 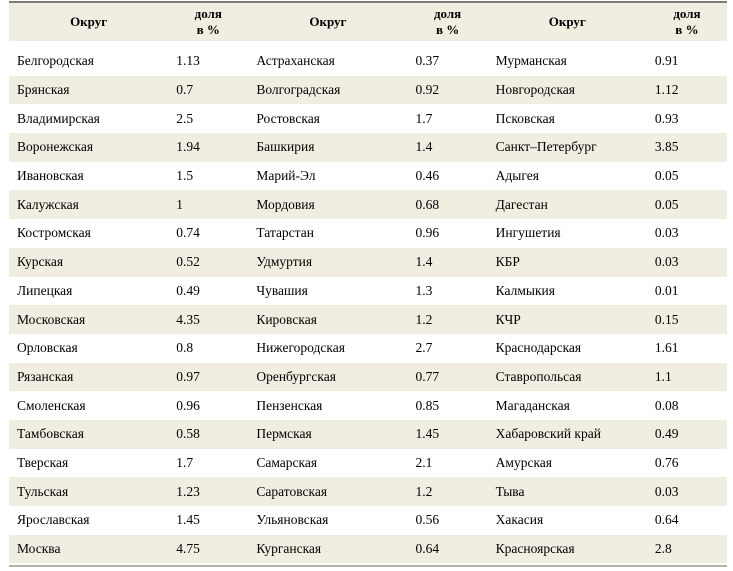 I want to click on region-name-cell: Калужская, so click(x=89, y=205).